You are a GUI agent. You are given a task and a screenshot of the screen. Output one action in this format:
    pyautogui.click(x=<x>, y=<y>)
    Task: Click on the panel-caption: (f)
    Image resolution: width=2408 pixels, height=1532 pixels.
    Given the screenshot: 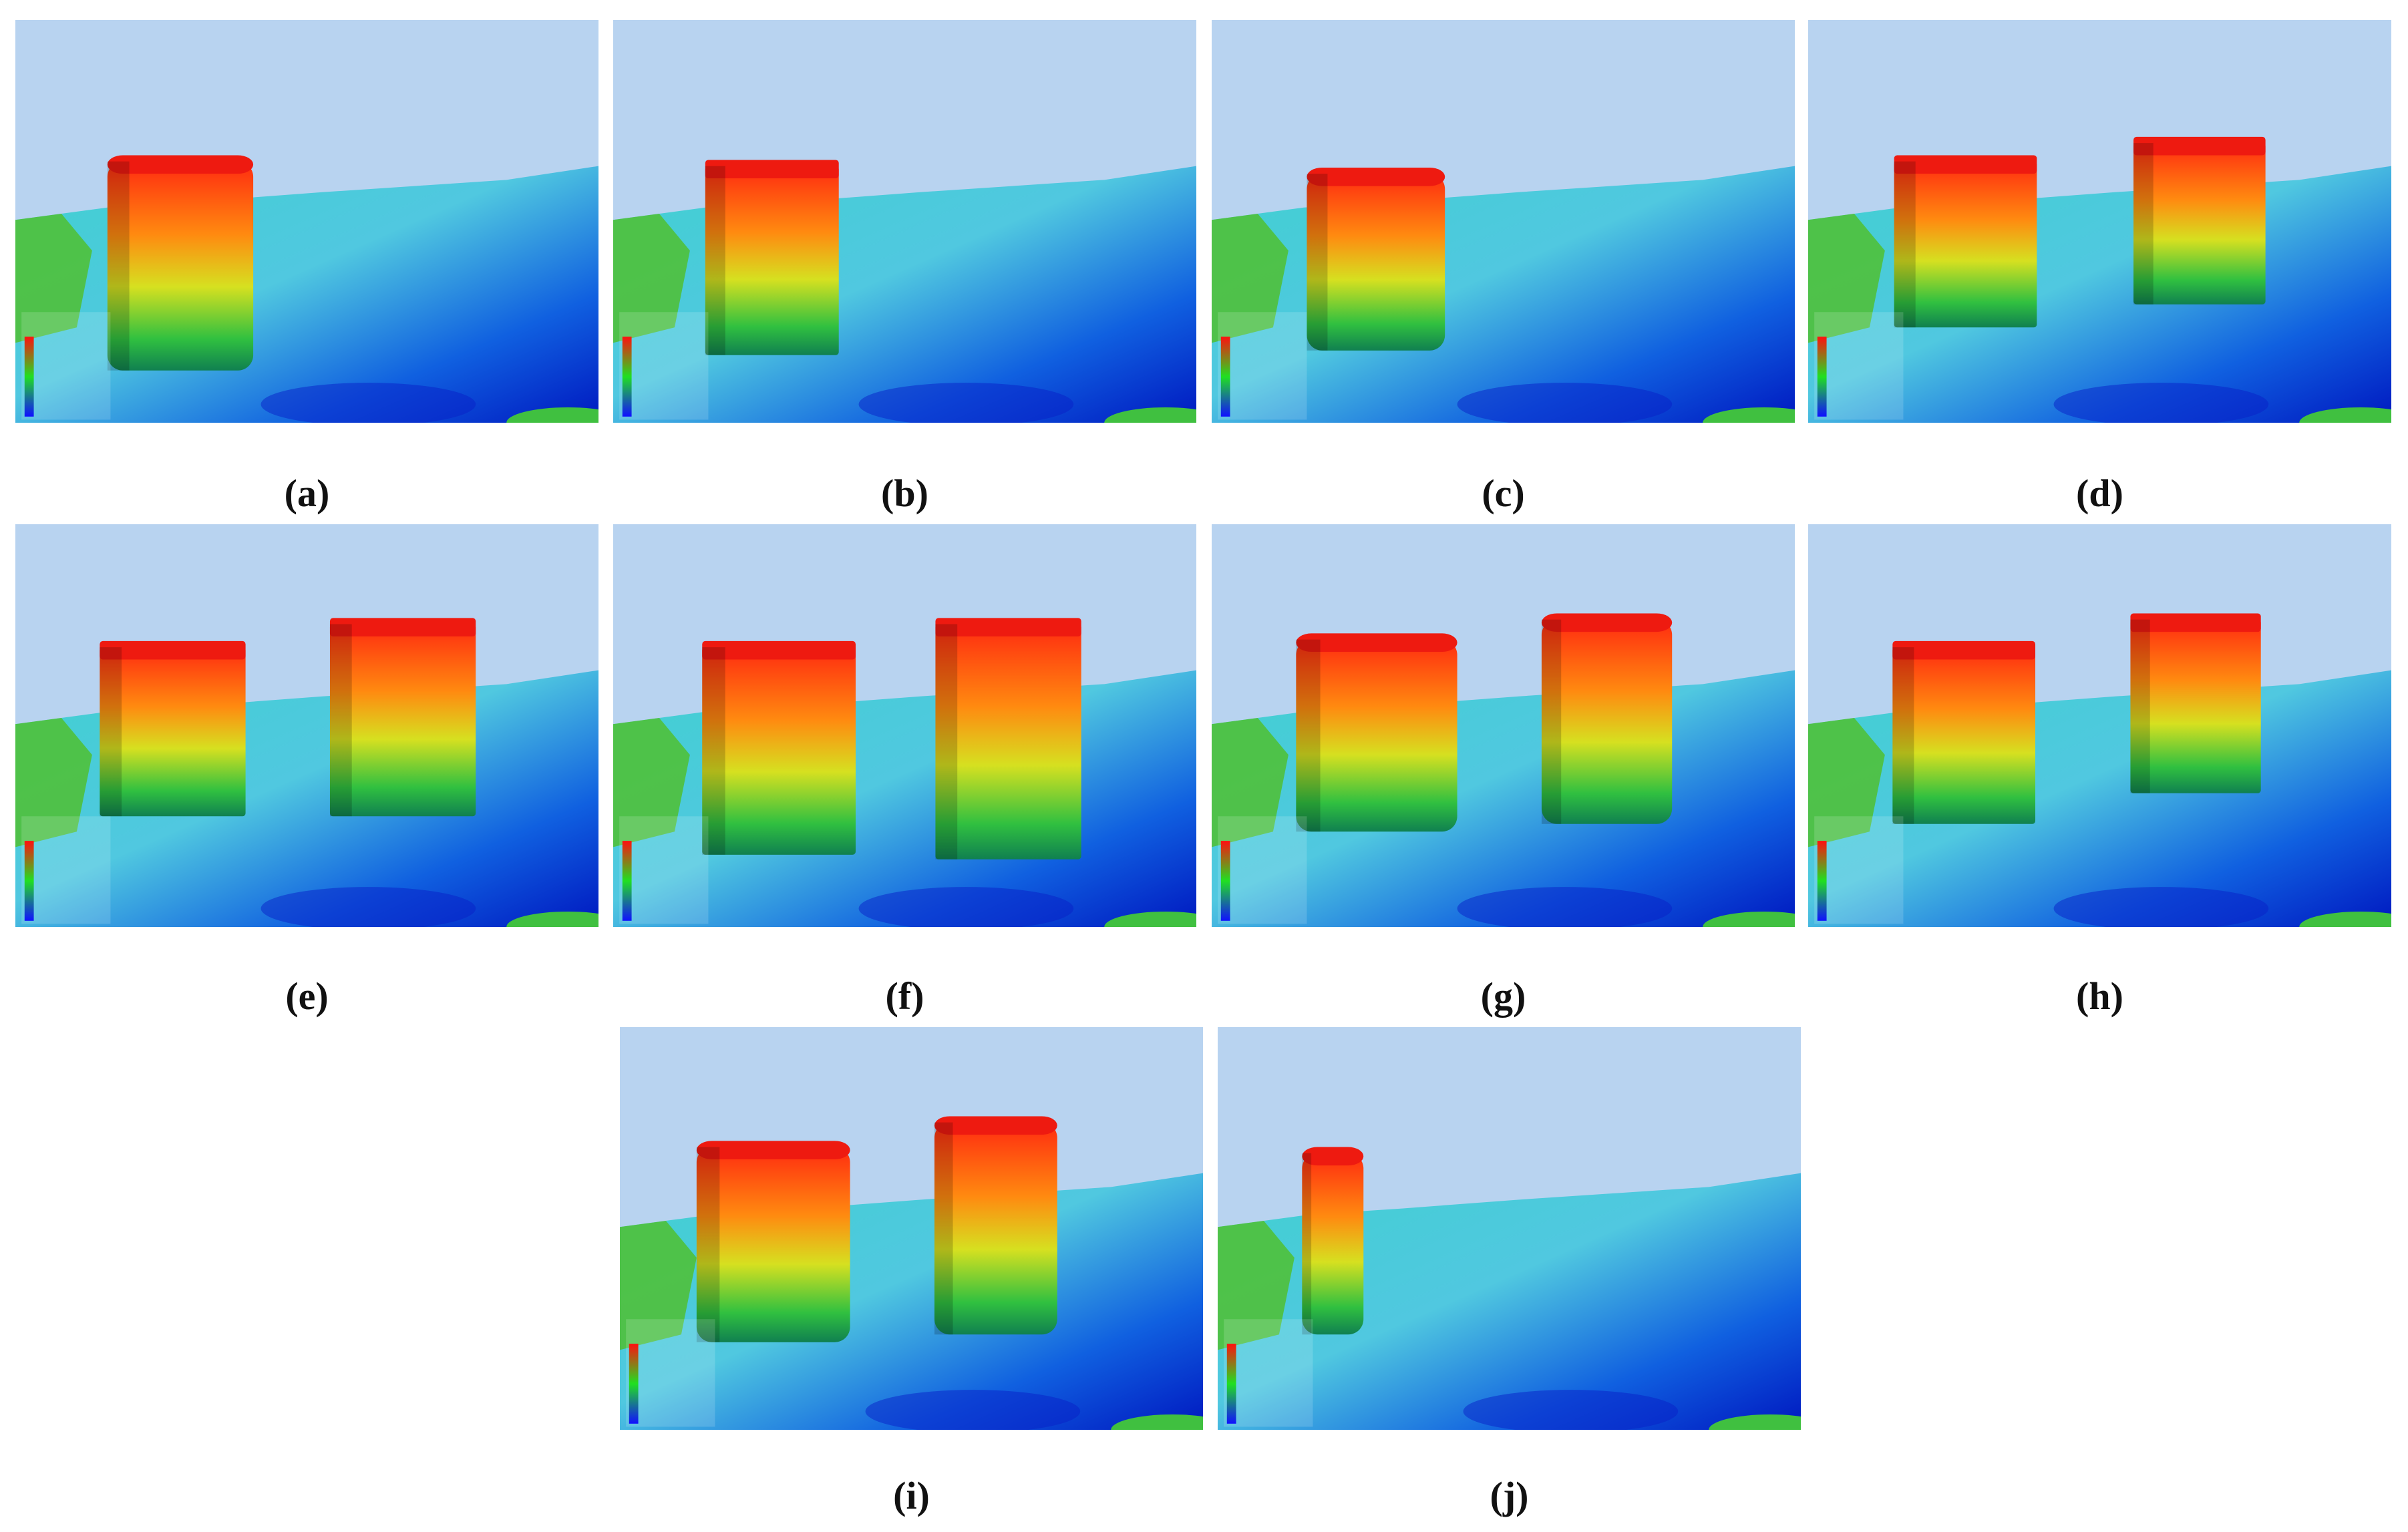 What is the action you would take?
    pyautogui.click(x=904, y=996)
    